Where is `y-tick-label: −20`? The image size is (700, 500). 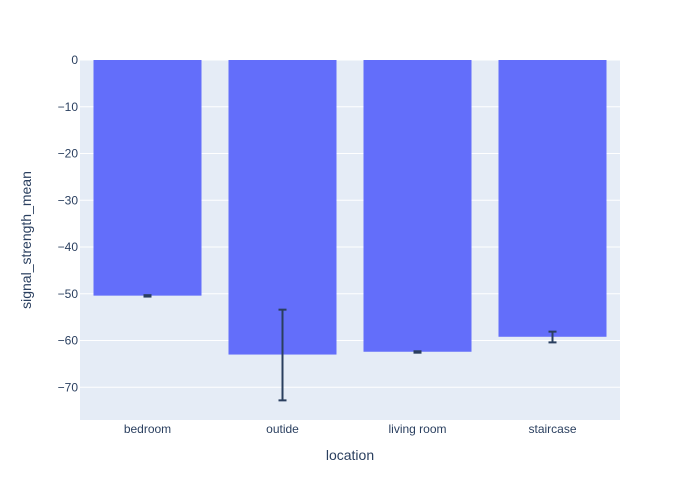
y-tick-label: −20 is located at coordinates (68, 154).